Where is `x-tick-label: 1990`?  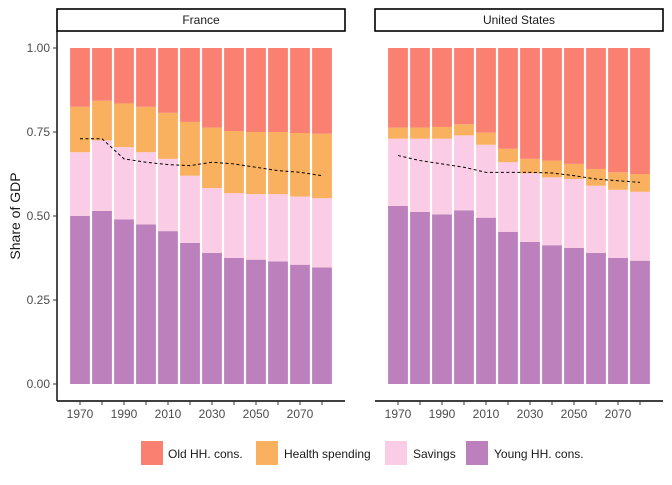 x-tick-label: 1990 is located at coordinates (124, 414).